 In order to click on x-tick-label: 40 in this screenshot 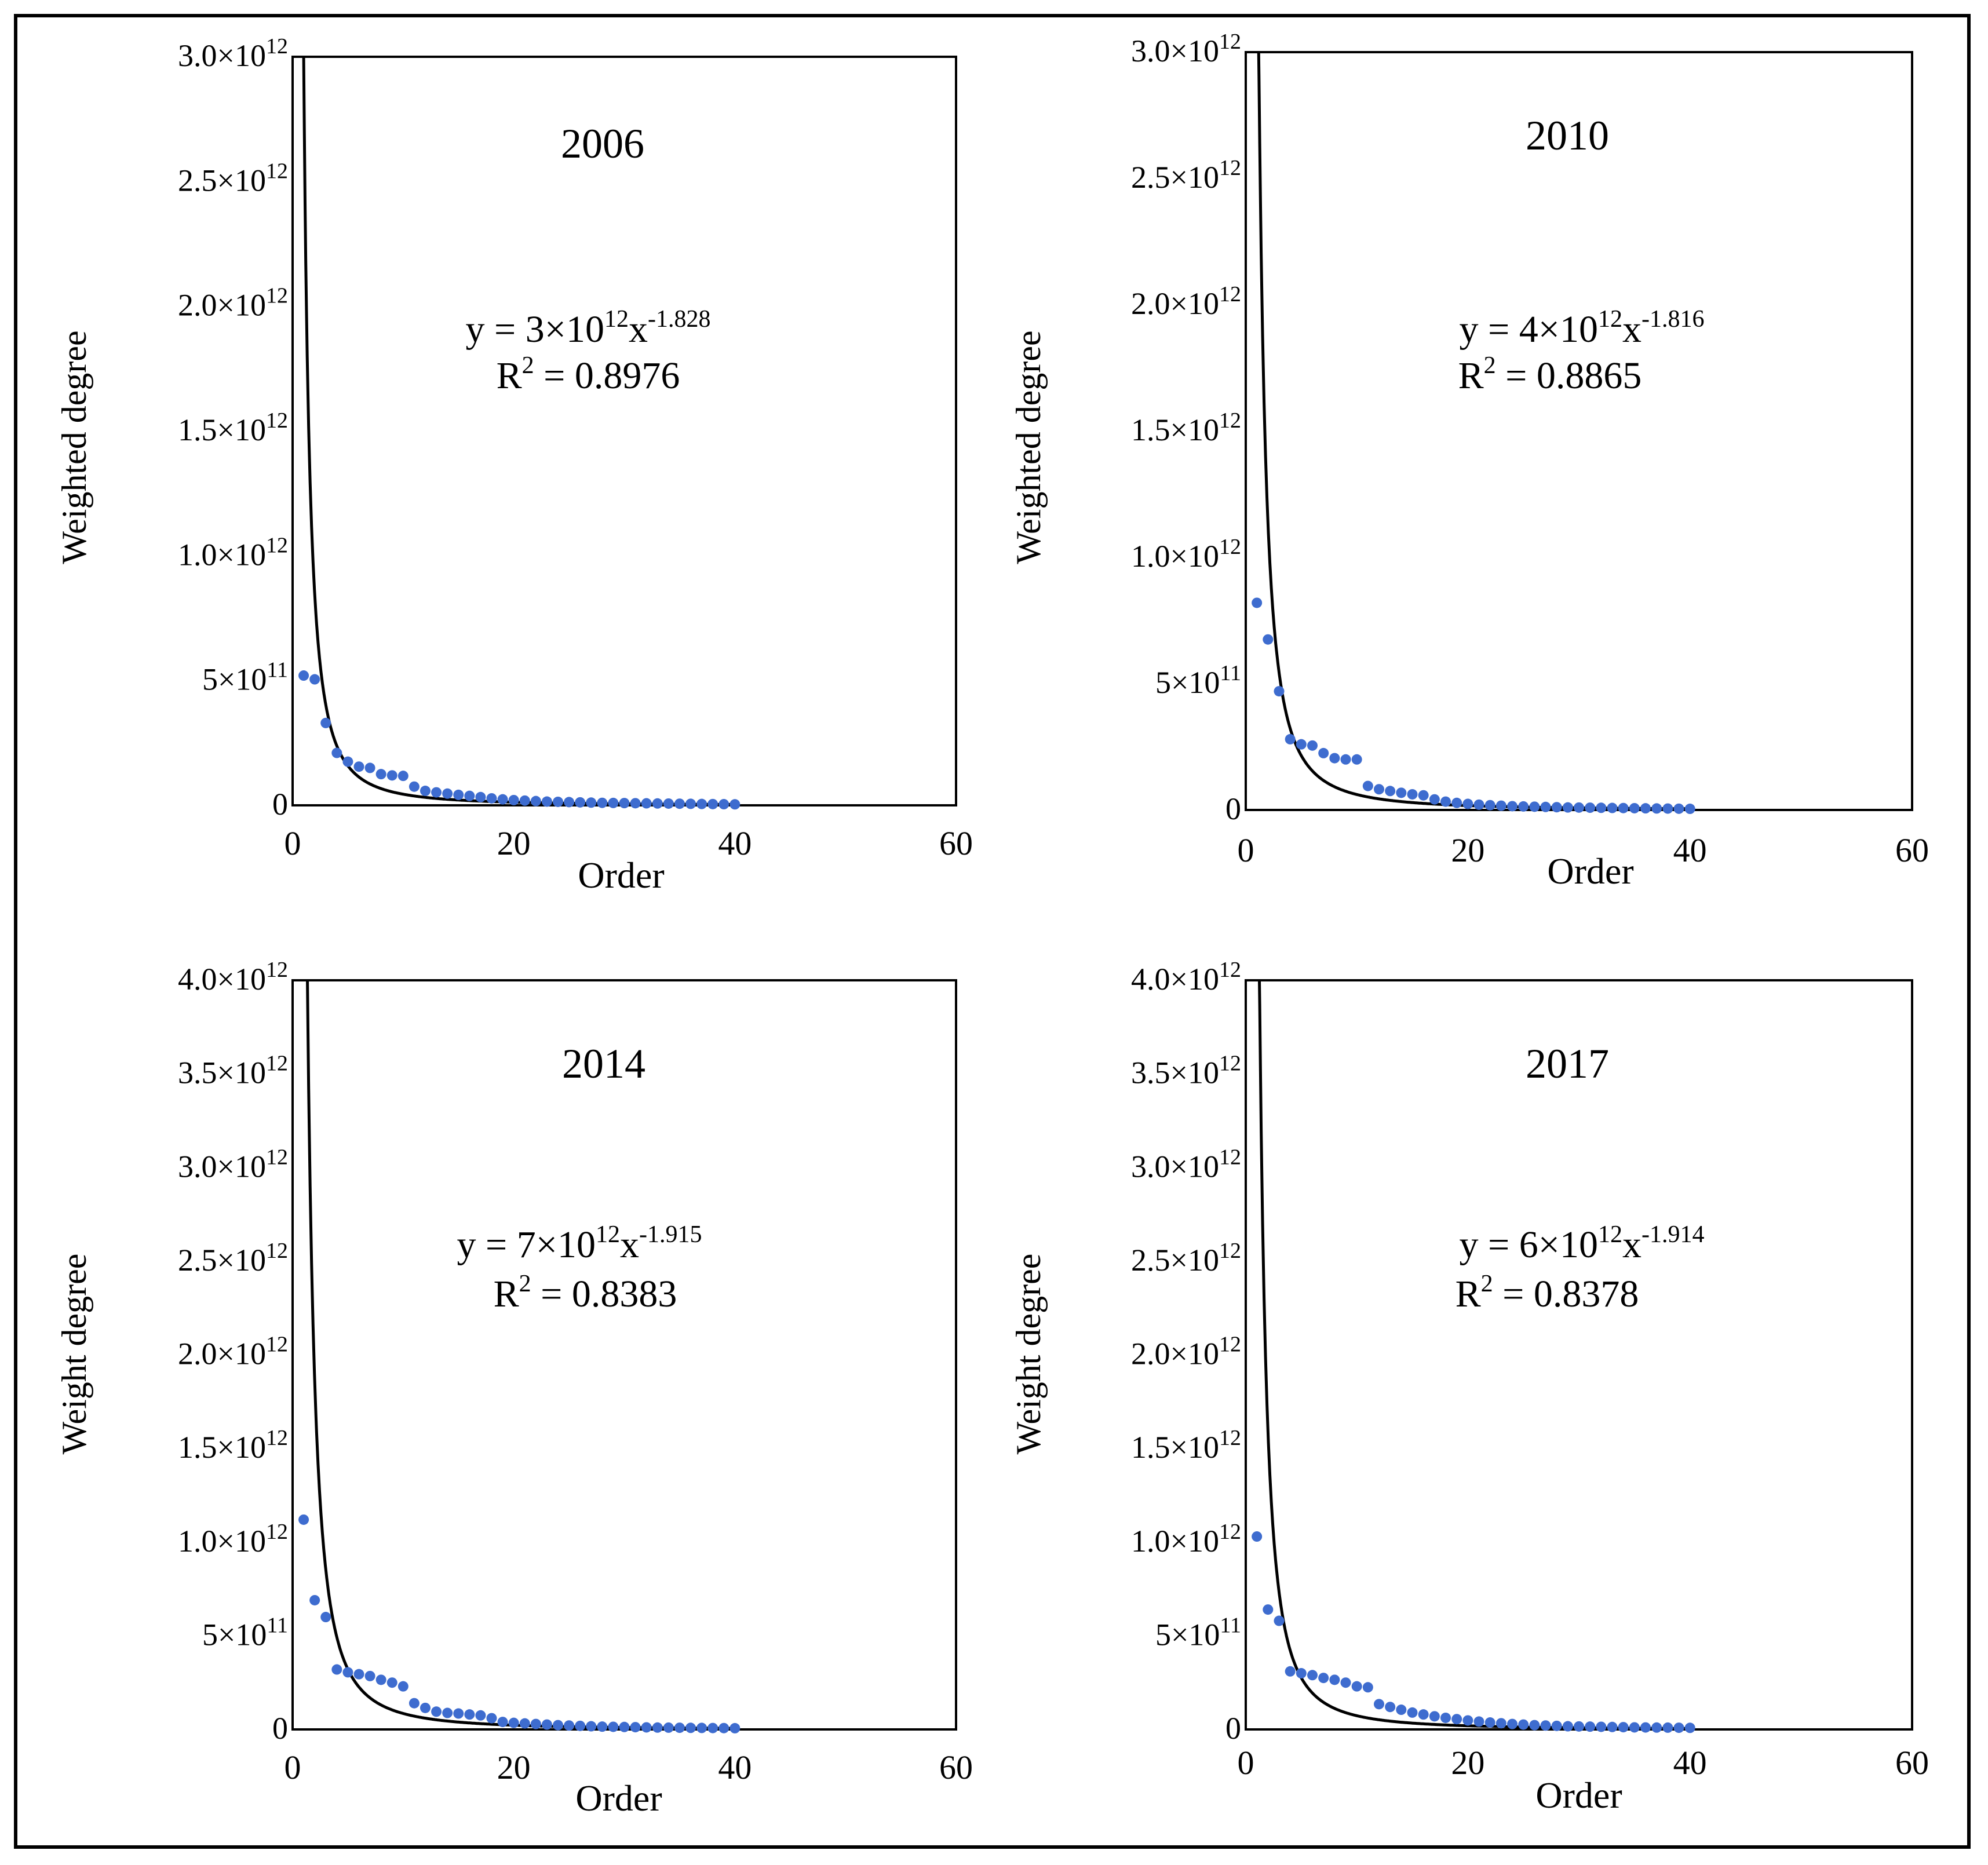, I will do `click(735, 843)`.